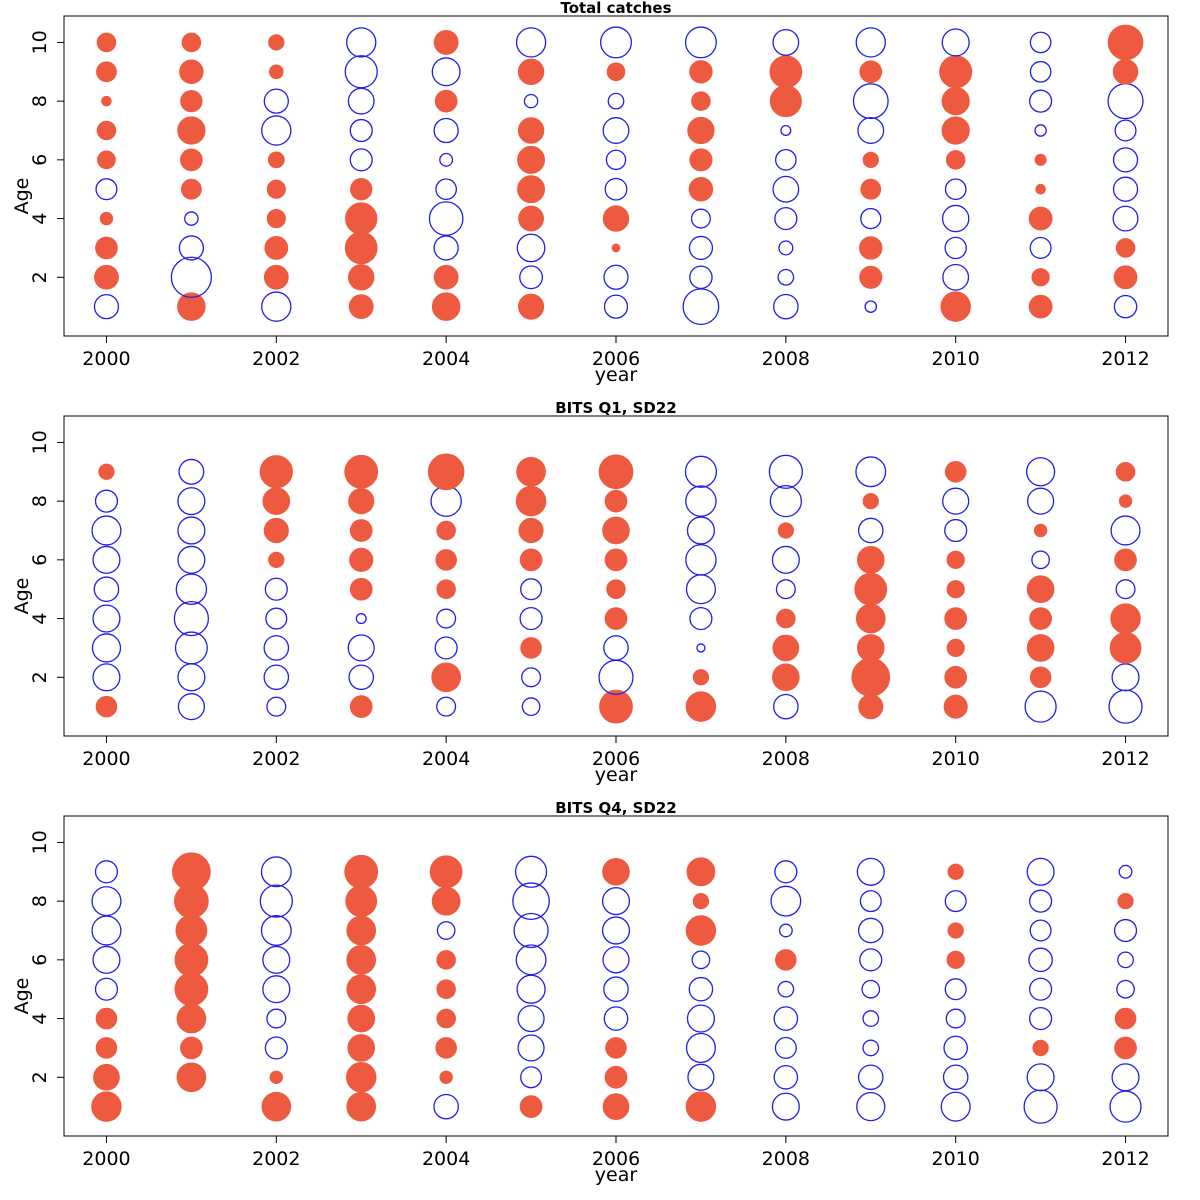 The image size is (1200, 1200). Describe the element at coordinates (361, 648) in the screenshot. I see `bubble-negative-2003-age3` at that location.